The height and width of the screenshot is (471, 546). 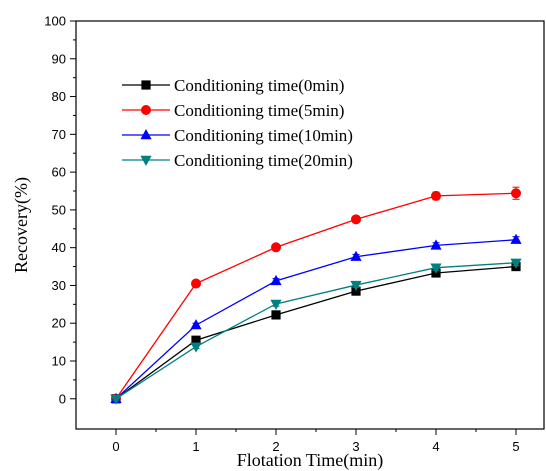 I want to click on y-tick-label: 0, so click(x=62, y=398).